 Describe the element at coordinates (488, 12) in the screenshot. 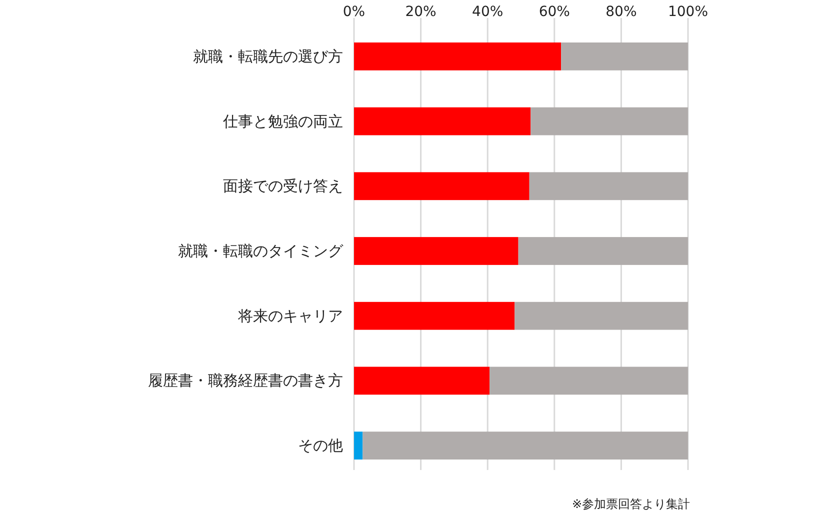

I see `x-tick-label: 40%` at that location.